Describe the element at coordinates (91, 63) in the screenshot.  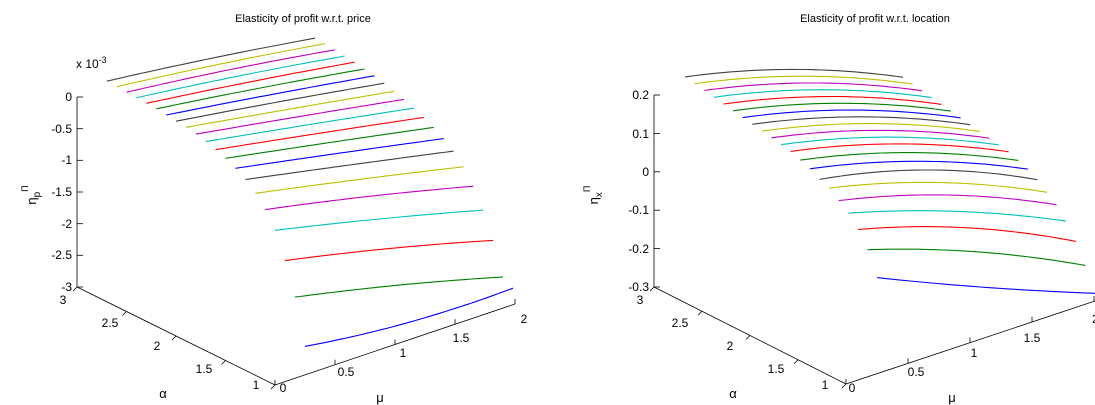
I see `exponent-label: x 10-3` at that location.